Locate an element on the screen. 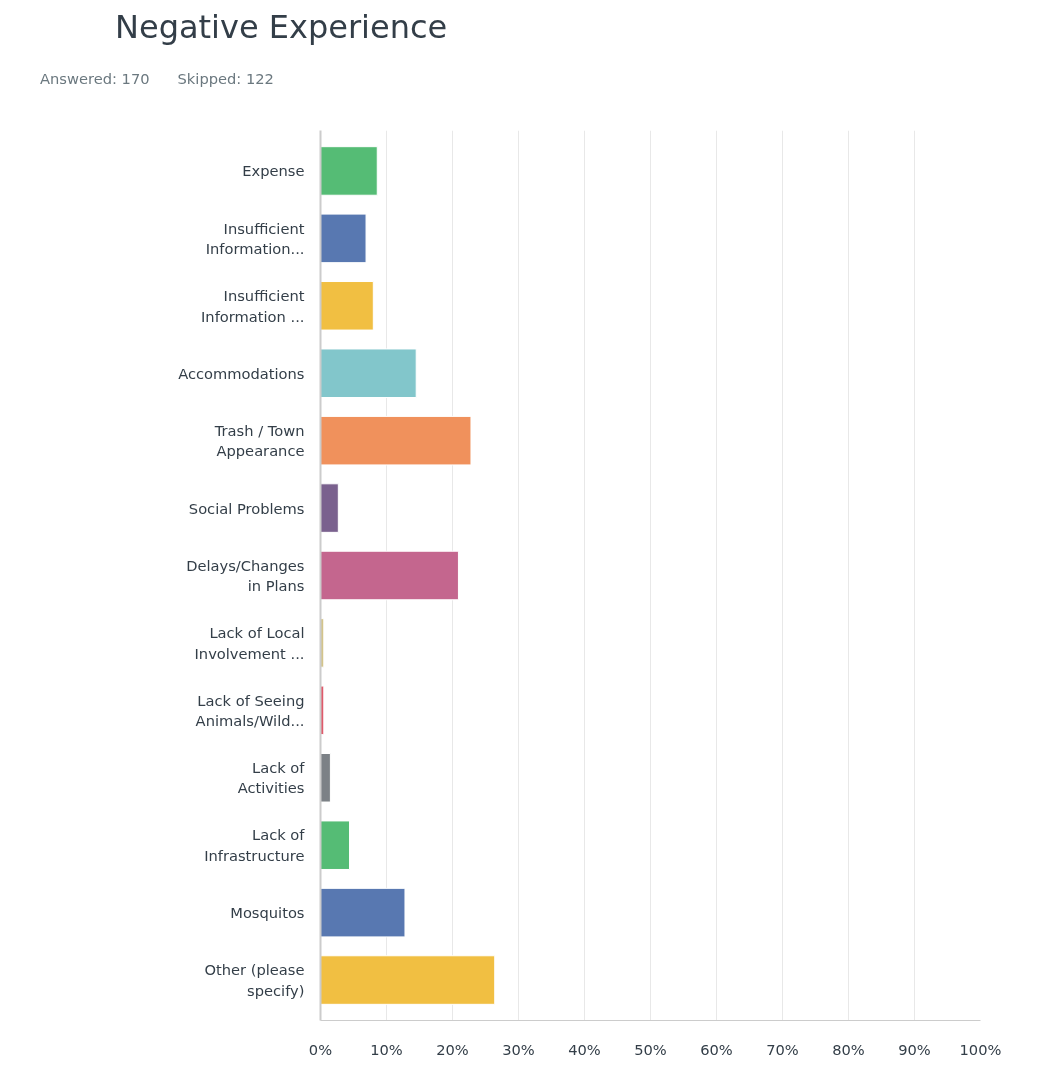  chart-title: Negative Experience is located at coordinates (281, 27).